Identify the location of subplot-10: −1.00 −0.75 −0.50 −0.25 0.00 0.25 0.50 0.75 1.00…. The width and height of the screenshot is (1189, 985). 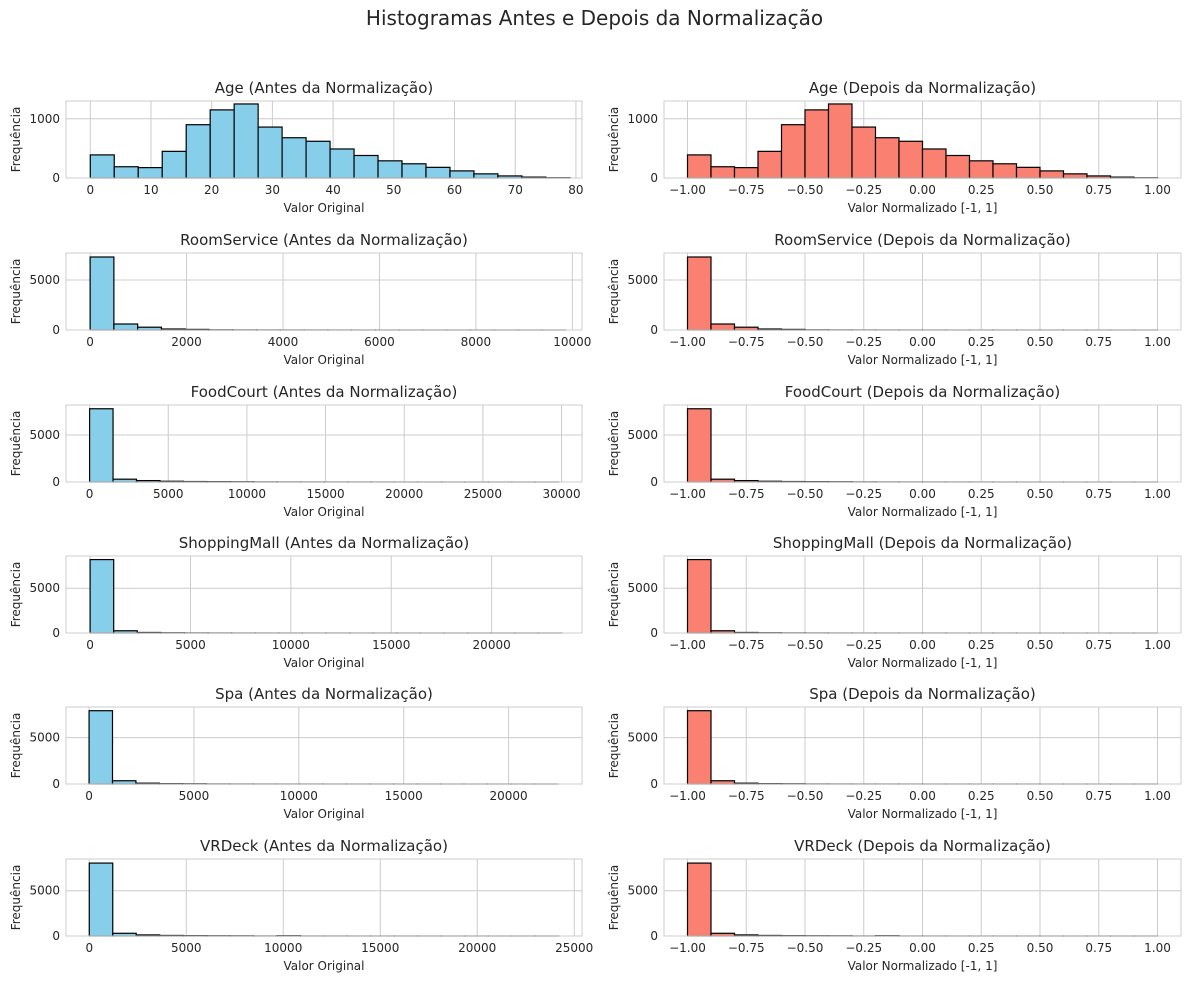
(894, 753).